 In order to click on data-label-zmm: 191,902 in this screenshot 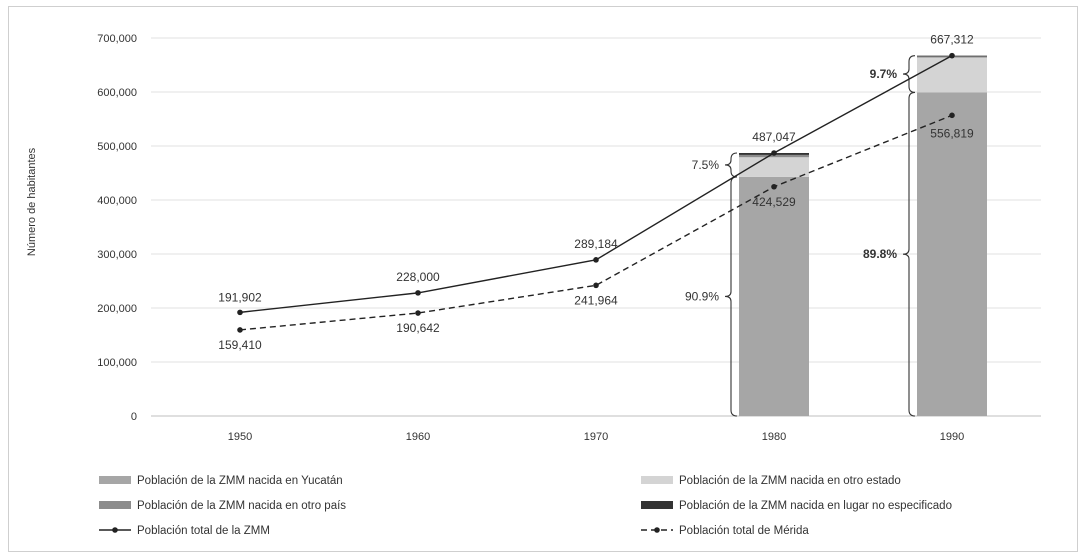, I will do `click(240, 297)`.